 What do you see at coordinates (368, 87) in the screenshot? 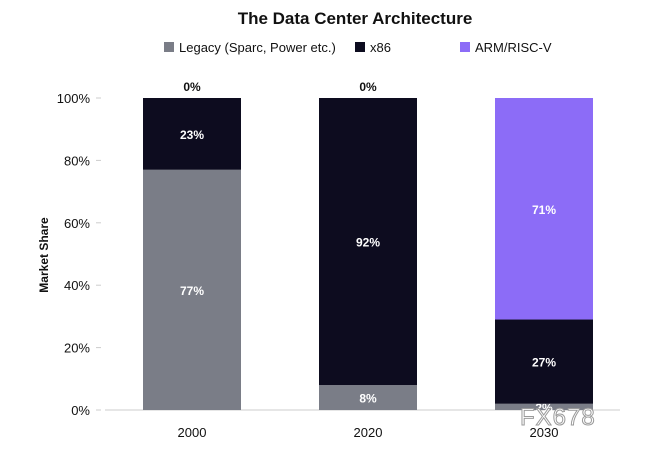
I see `data-label-2020-2: 0%` at bounding box center [368, 87].